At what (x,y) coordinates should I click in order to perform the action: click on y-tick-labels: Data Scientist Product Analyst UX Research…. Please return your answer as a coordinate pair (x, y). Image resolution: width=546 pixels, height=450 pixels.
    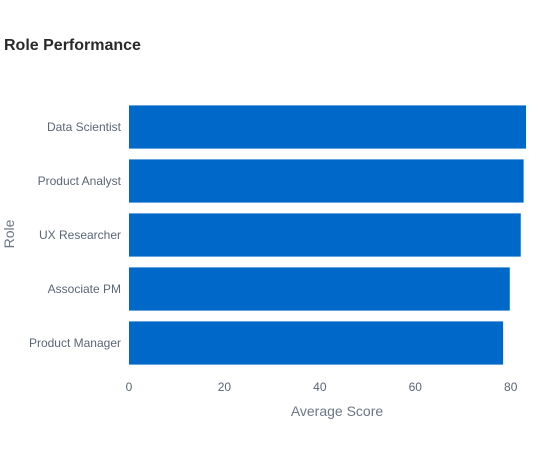
    Looking at the image, I should click on (75, 235).